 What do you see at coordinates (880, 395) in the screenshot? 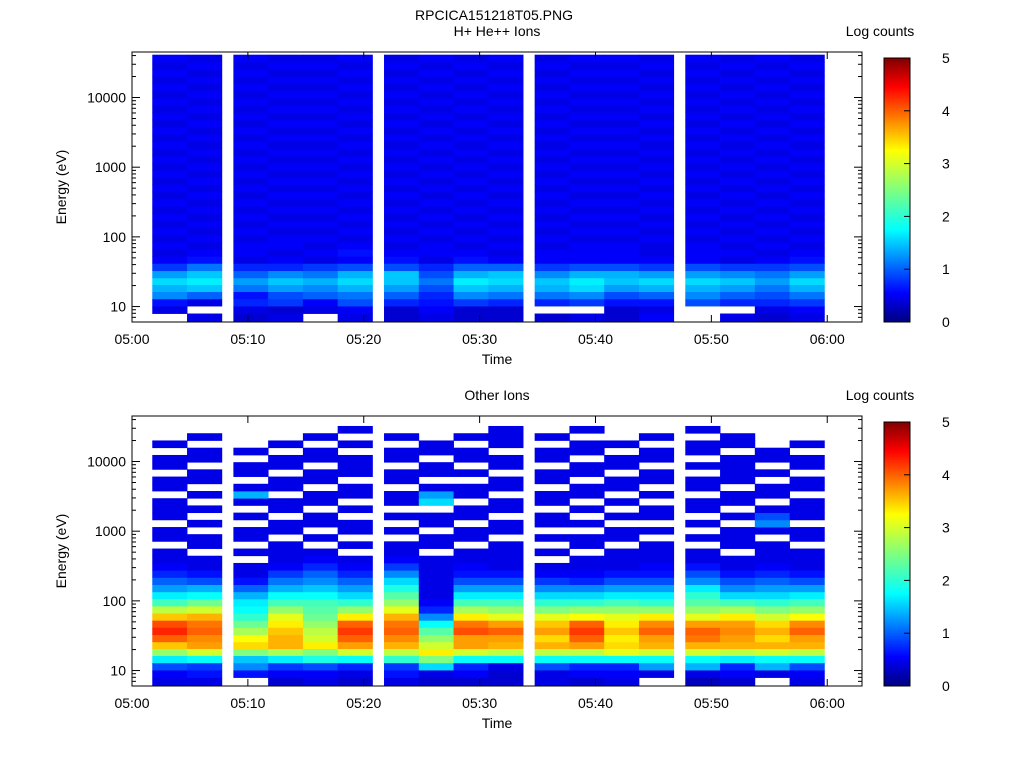
I see `colorbar-label: Log counts` at bounding box center [880, 395].